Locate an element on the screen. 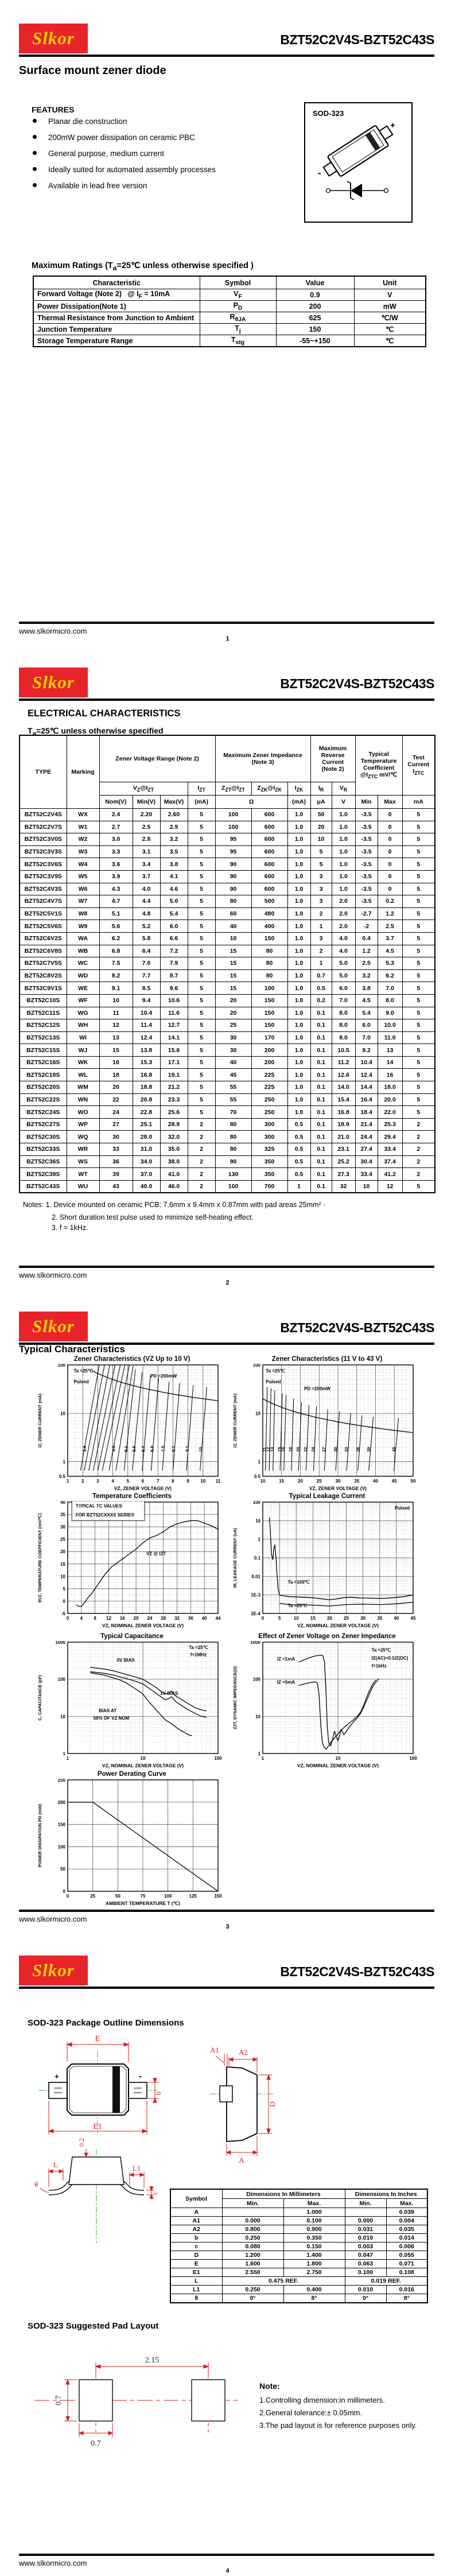  svg-text: IZ, ZENER CURRENT (mA) is located at coordinates (235, 1420).